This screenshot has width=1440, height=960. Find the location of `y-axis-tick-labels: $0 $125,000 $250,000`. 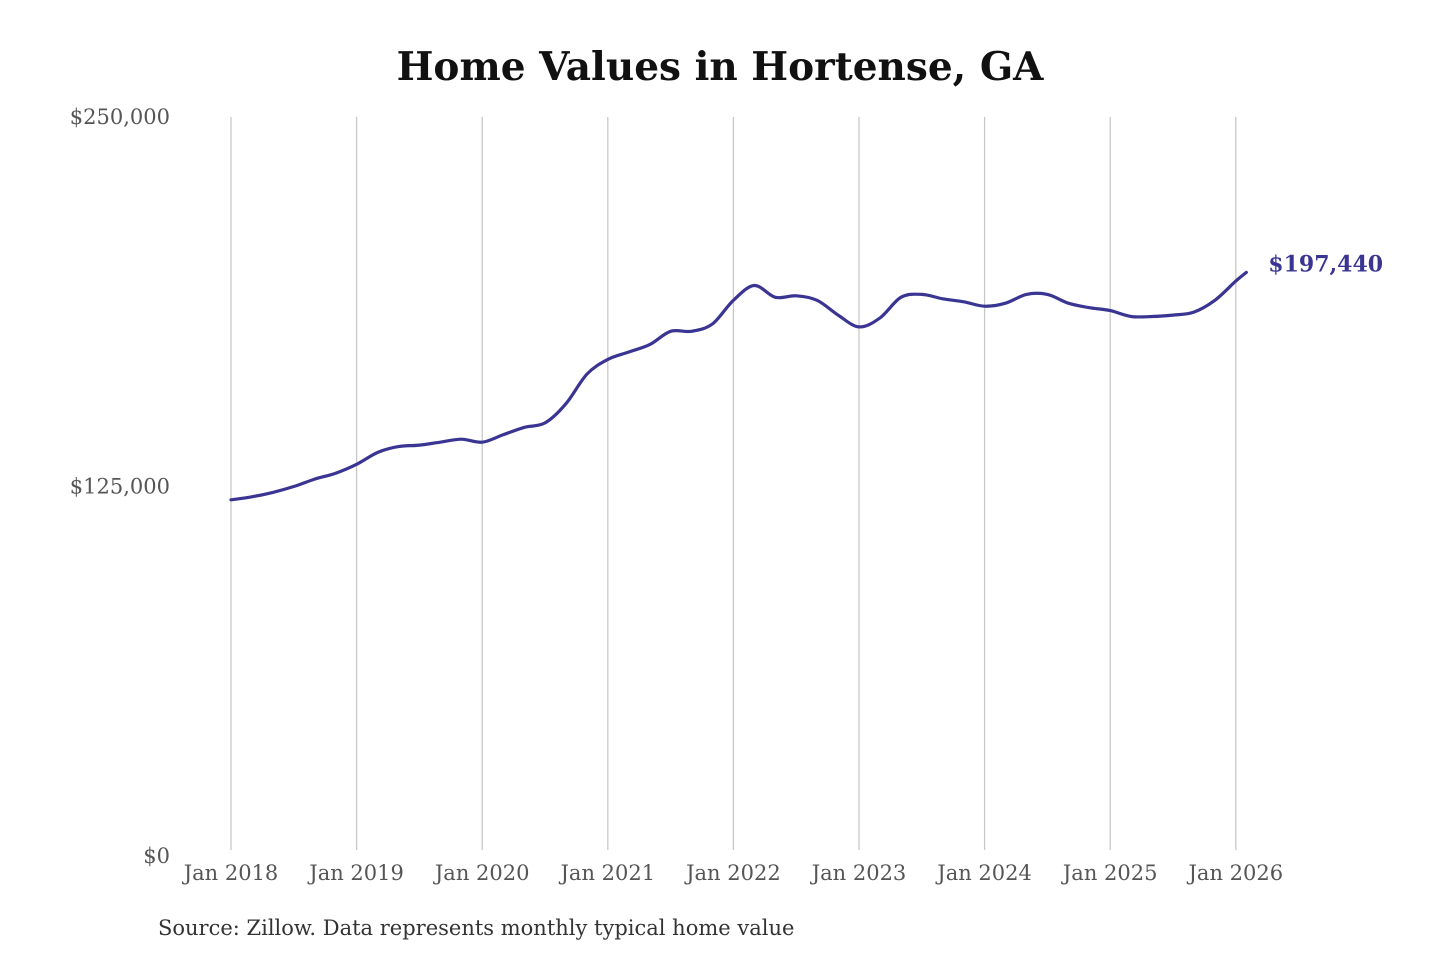

y-axis-tick-labels: $0 $125,000 $250,000 is located at coordinates (120, 486).